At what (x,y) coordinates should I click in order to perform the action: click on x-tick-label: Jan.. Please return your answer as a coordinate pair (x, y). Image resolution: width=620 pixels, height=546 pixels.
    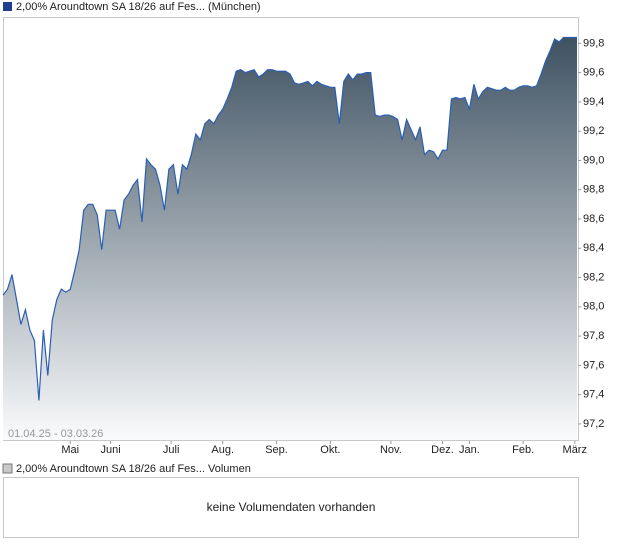
    Looking at the image, I should click on (469, 450).